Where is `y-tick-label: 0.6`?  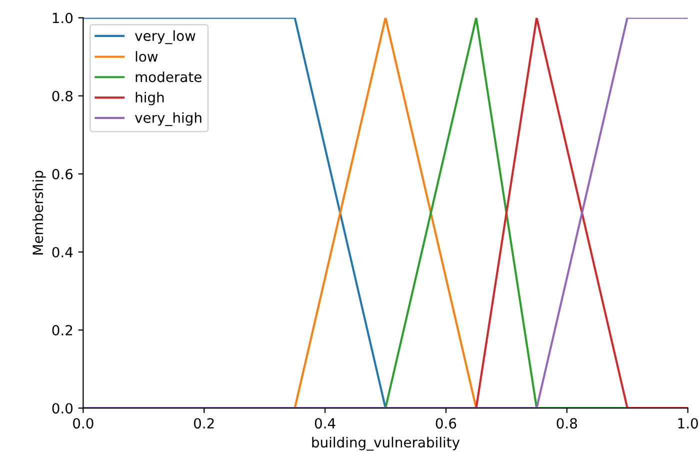
y-tick-label: 0.6 is located at coordinates (62, 174).